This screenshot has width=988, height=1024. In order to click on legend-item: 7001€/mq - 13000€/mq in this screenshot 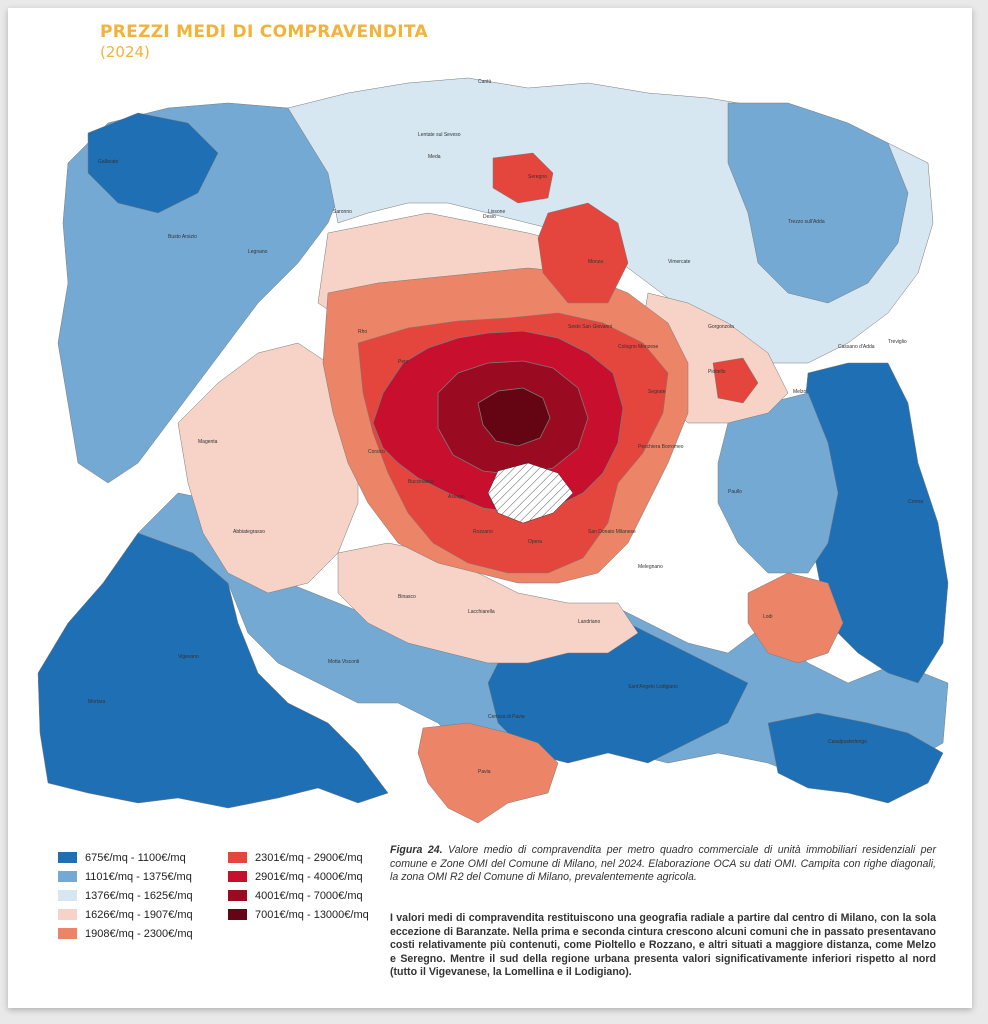, I will do `click(298, 914)`.